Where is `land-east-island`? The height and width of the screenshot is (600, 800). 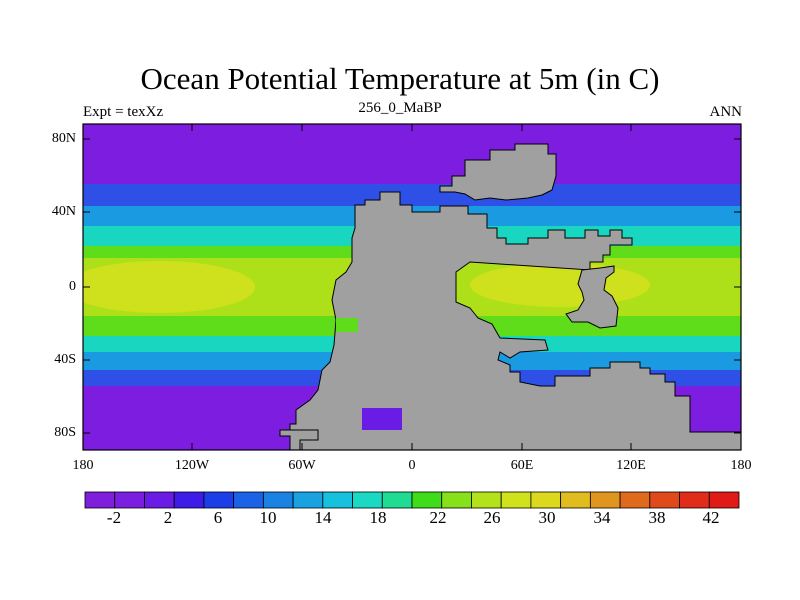 land-east-island is located at coordinates (592, 297).